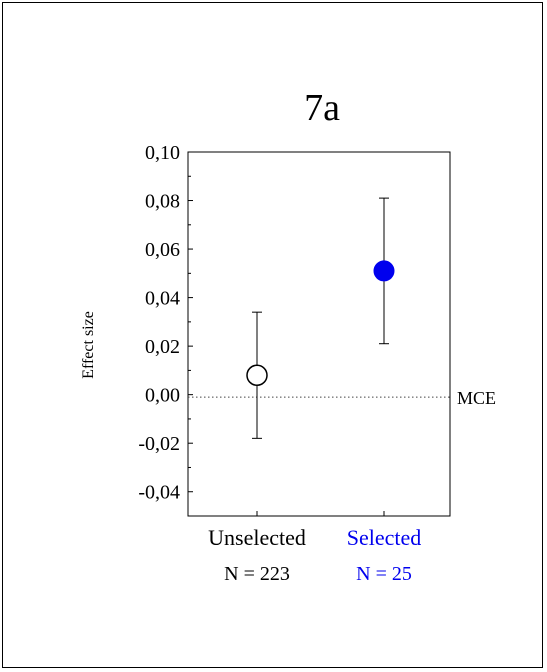 The width and height of the screenshot is (547, 672). I want to click on mce-label: MCE, so click(476, 398).